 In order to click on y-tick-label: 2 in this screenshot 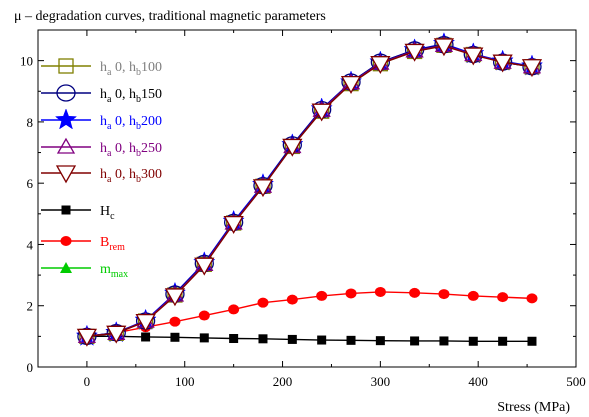, I will do `click(30, 306)`.